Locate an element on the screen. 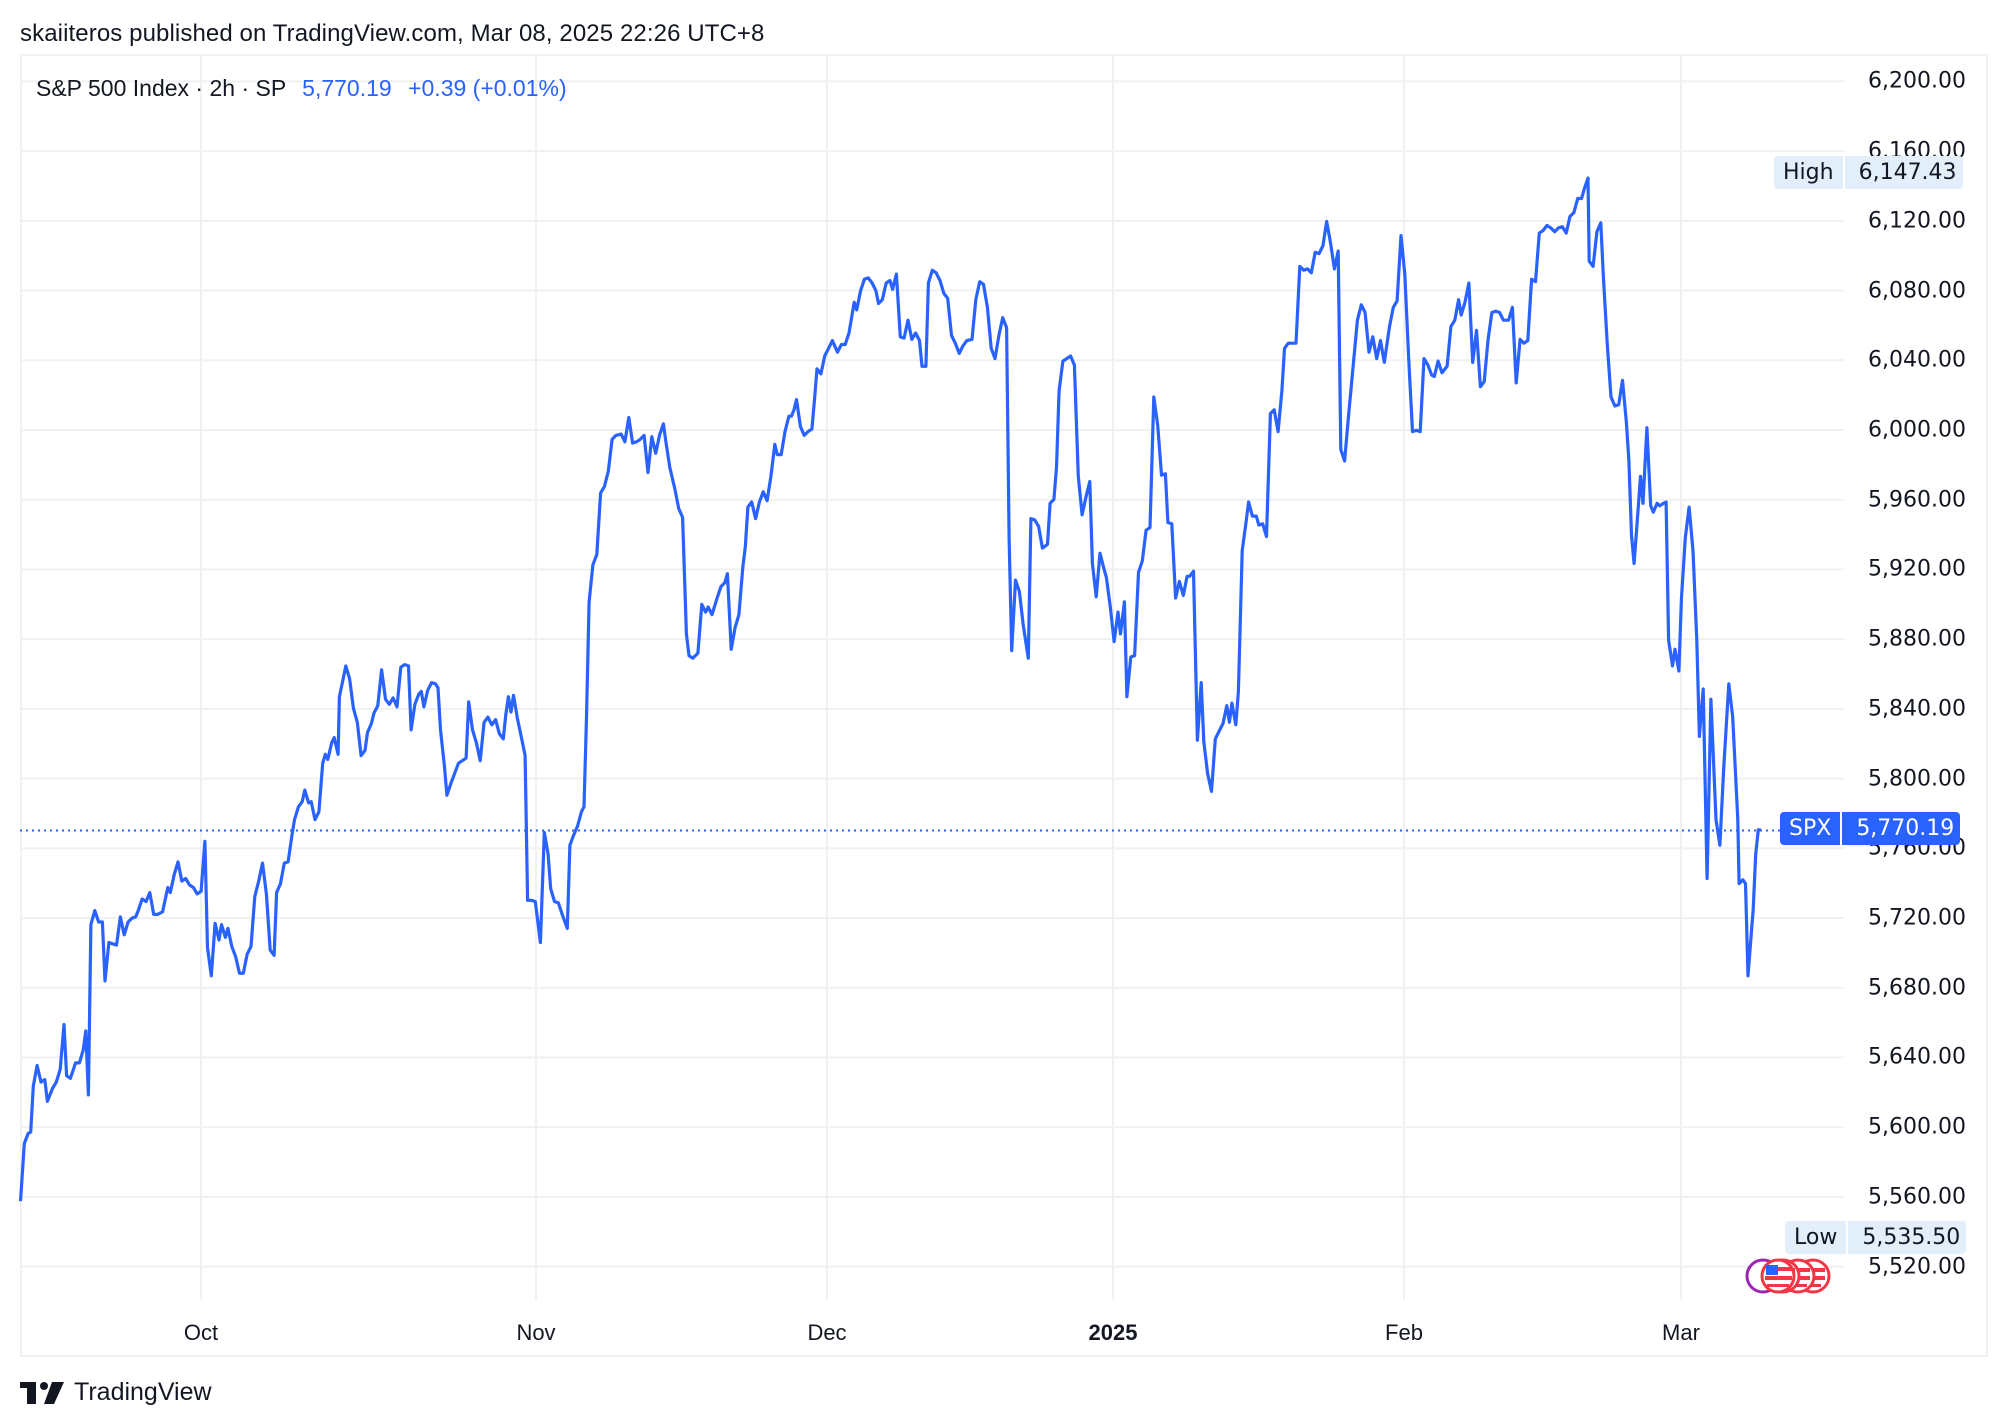  y-tick-label: 5,600.00 is located at coordinates (1917, 1127).